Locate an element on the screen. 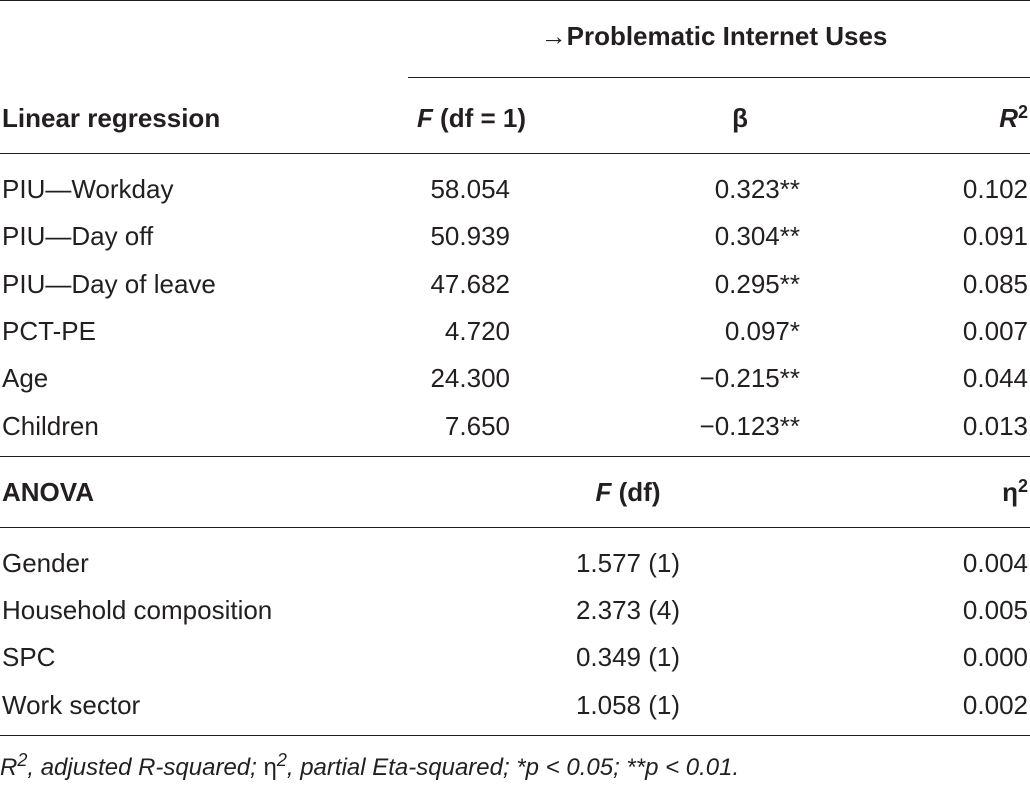 Image resolution: width=1030 pixels, height=789 pixels. row-label: PIU—Day of leave is located at coordinates (109, 284).